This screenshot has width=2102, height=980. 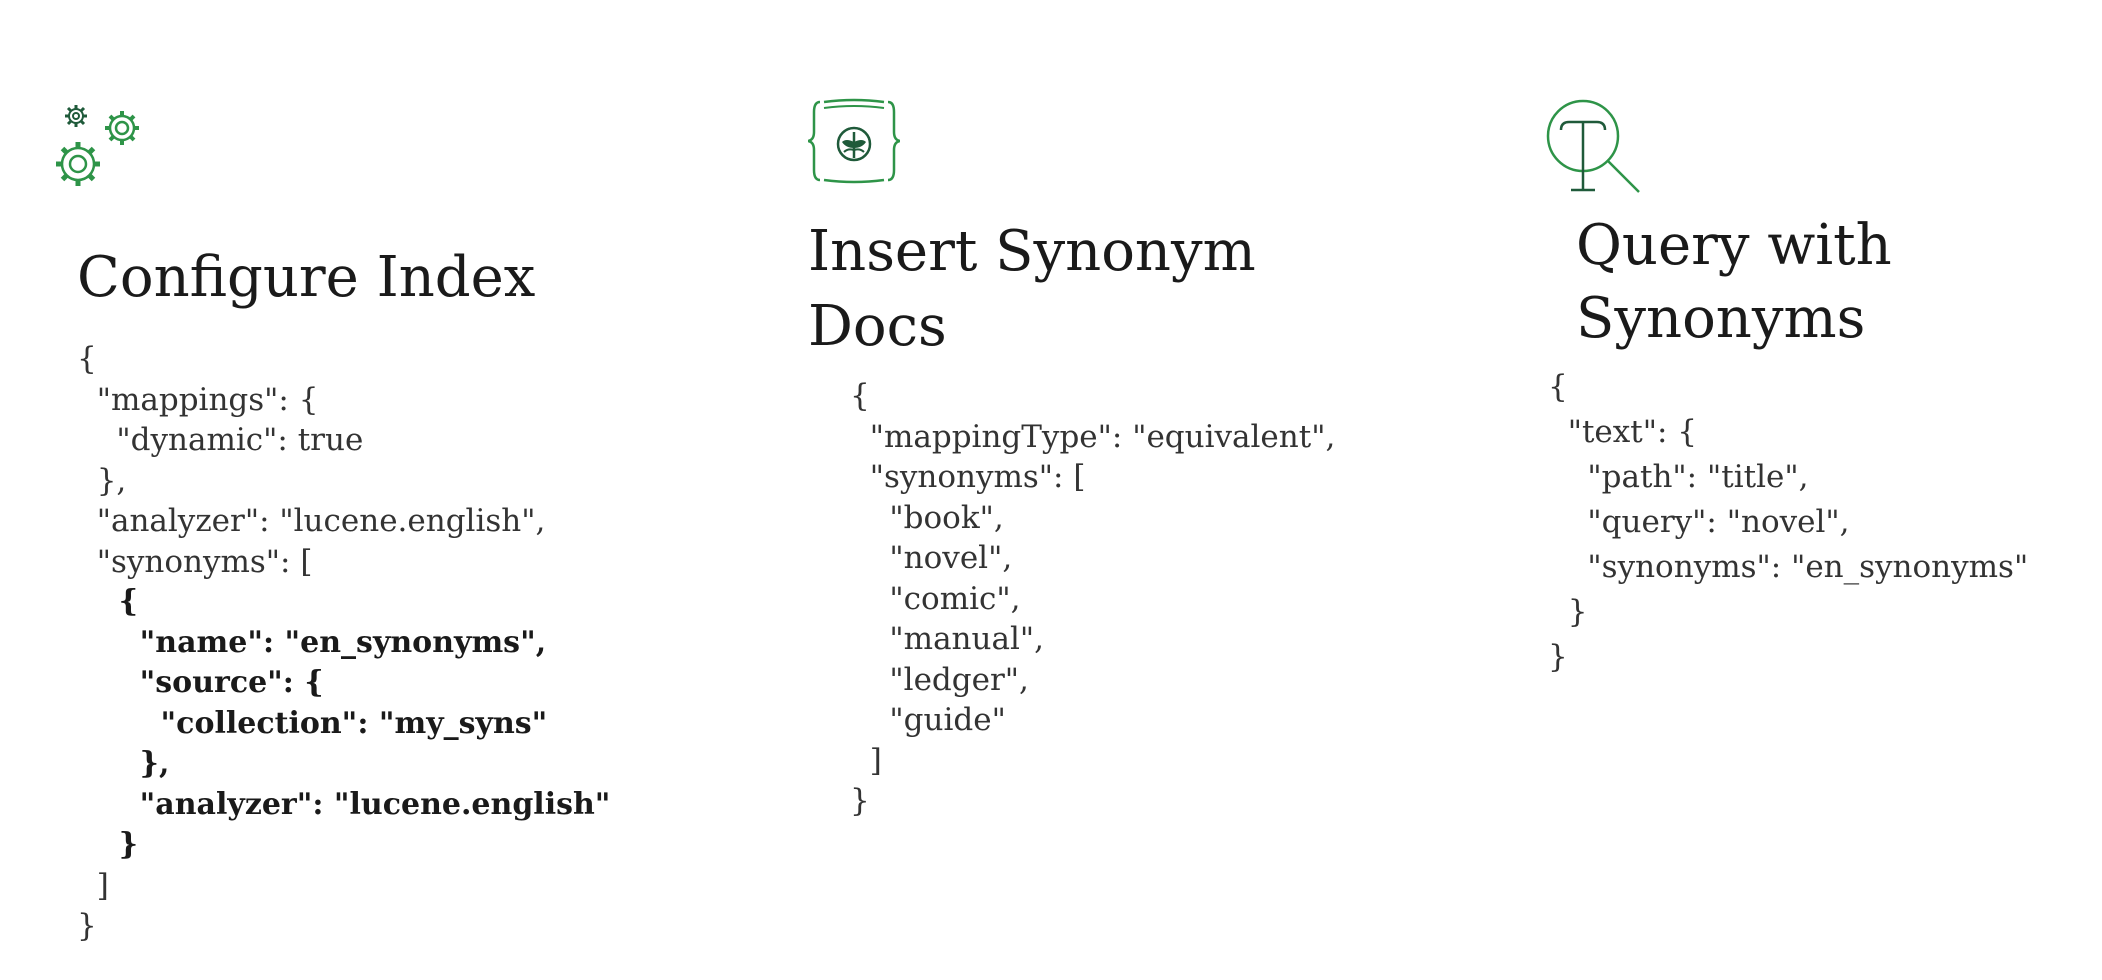 What do you see at coordinates (947, 639) in the screenshot?
I see `code-line: "manual",` at bounding box center [947, 639].